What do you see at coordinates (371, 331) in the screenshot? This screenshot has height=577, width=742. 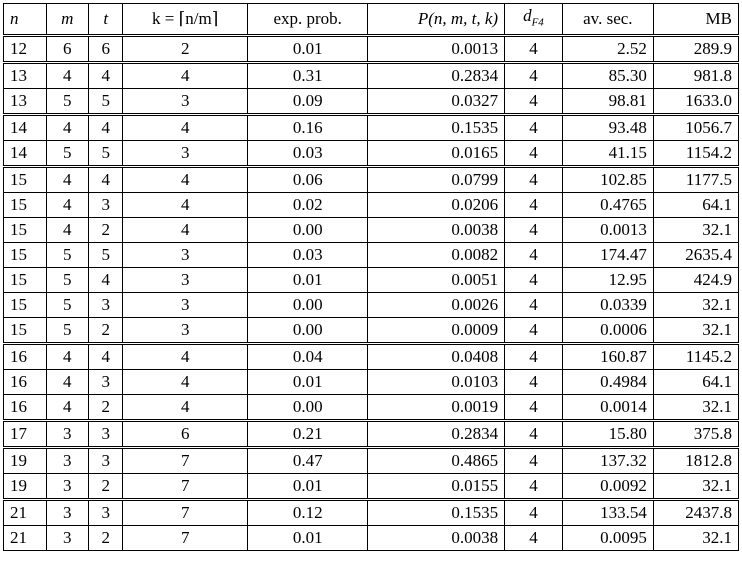 I see `table-row: 15 5 2 3 0.00 0.0009 4 0.0006 32.1` at bounding box center [371, 331].